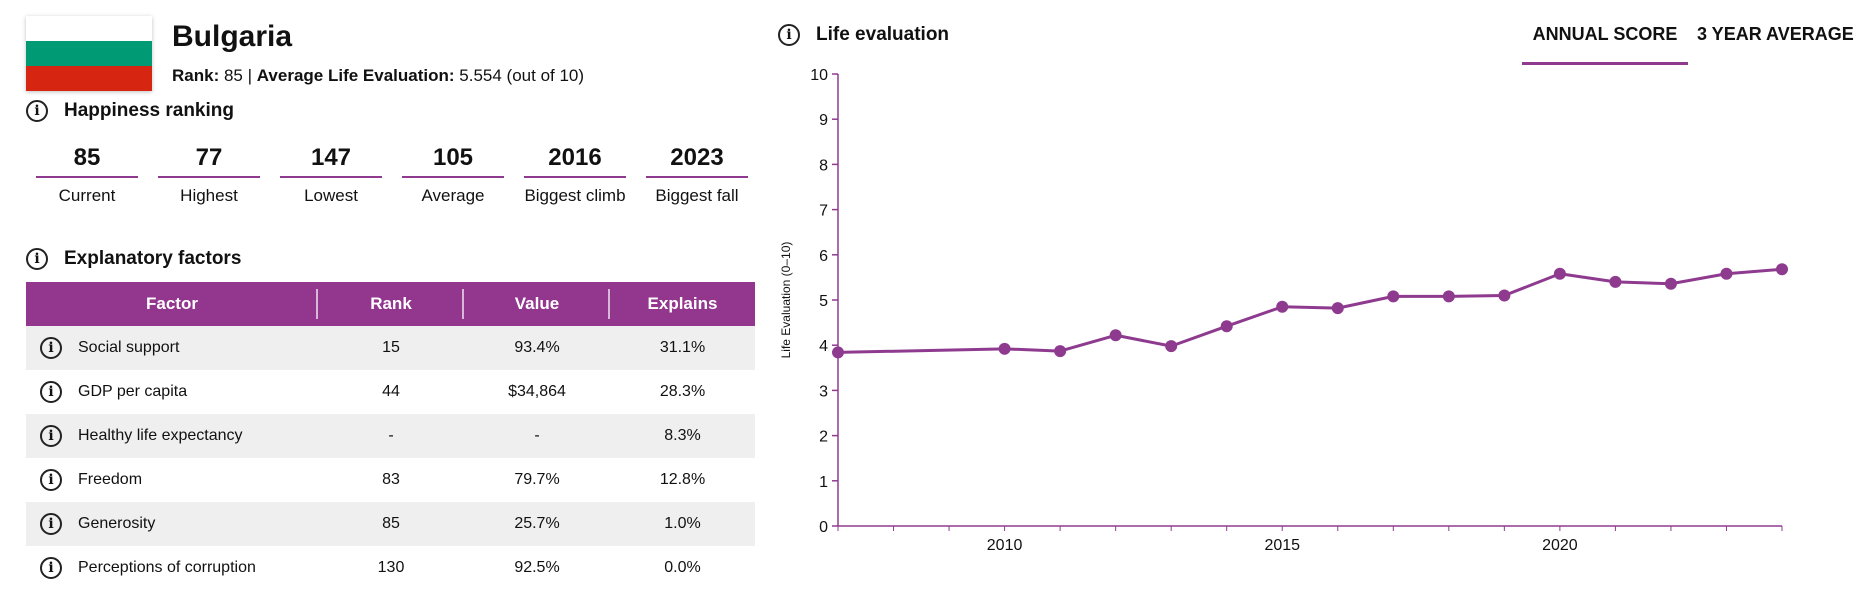 The width and height of the screenshot is (1875, 603). Describe the element at coordinates (823, 391) in the screenshot. I see `y-tick-label: 3` at that location.